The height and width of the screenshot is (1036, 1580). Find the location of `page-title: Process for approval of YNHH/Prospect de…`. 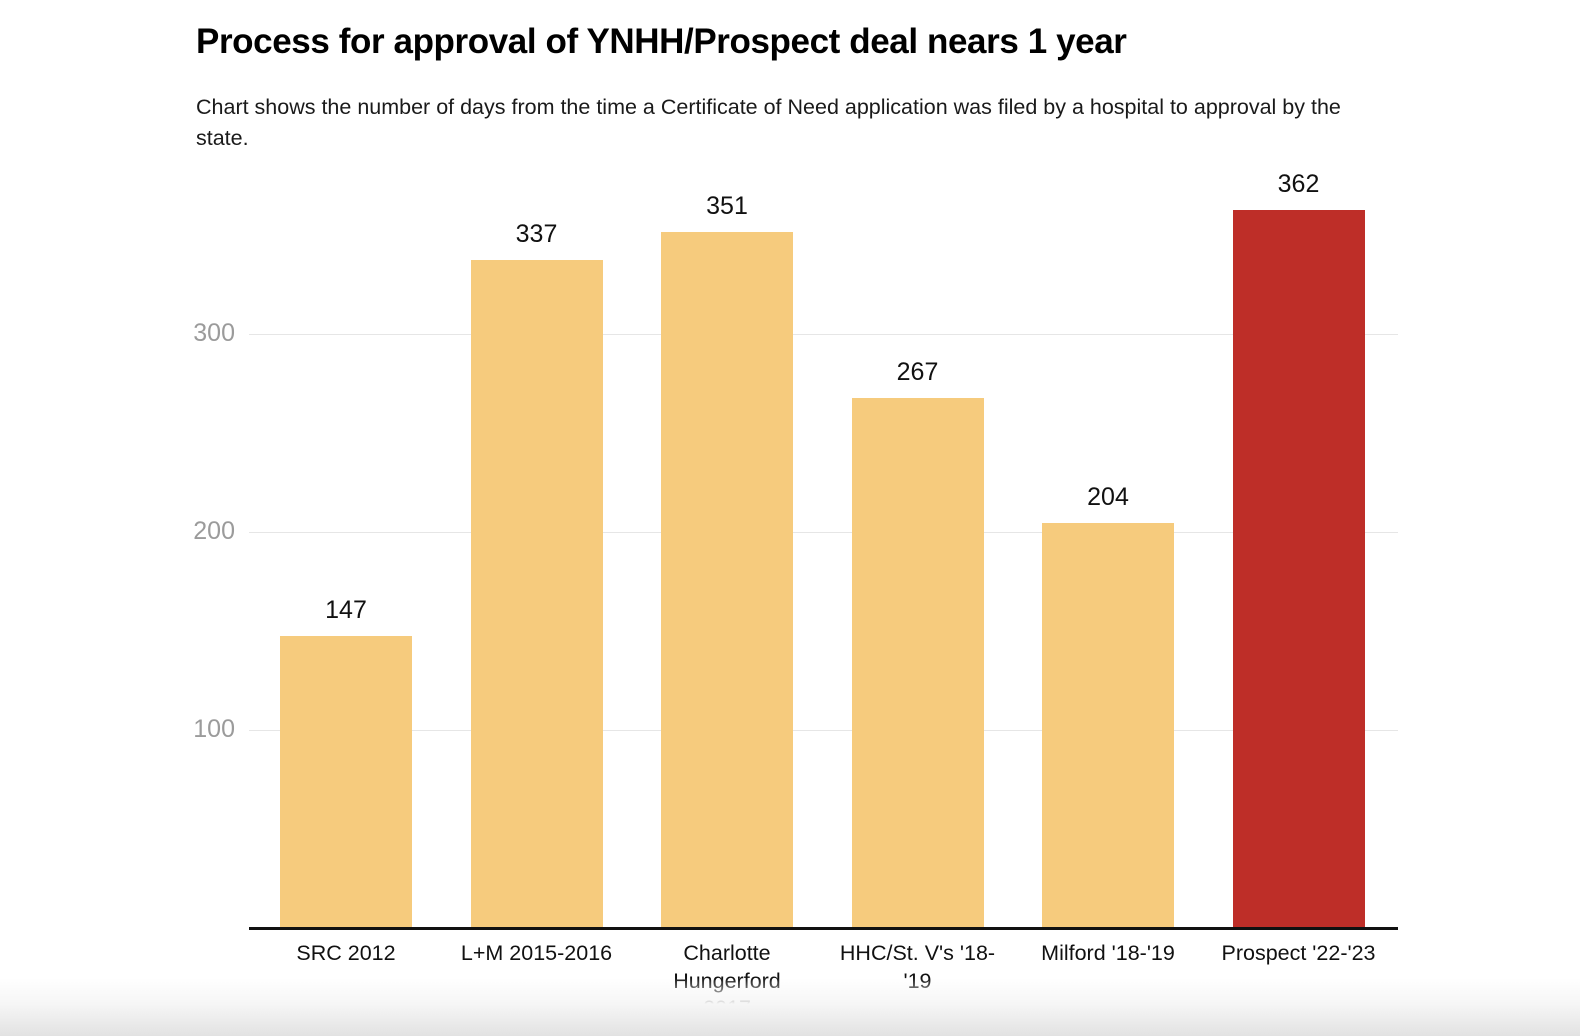

page-title: Process for approval of YNHH/Prospect de… is located at coordinates (661, 41).